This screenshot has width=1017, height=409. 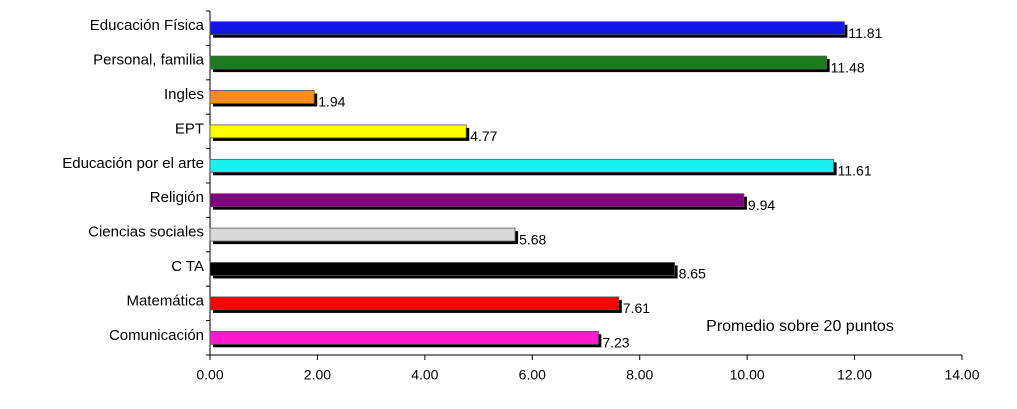 What do you see at coordinates (147, 25) in the screenshot?
I see `y-tick-label: Educación Física` at bounding box center [147, 25].